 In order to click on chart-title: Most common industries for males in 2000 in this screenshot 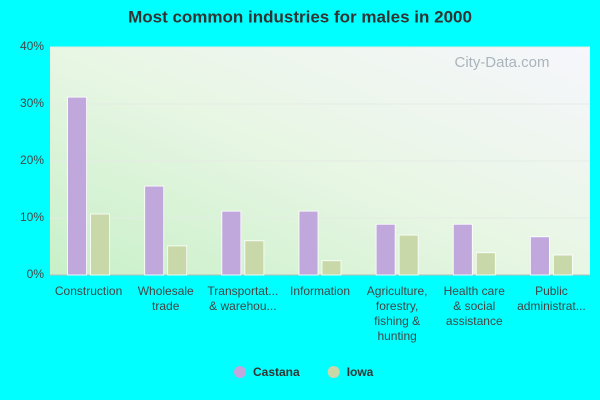, I will do `click(300, 16)`.